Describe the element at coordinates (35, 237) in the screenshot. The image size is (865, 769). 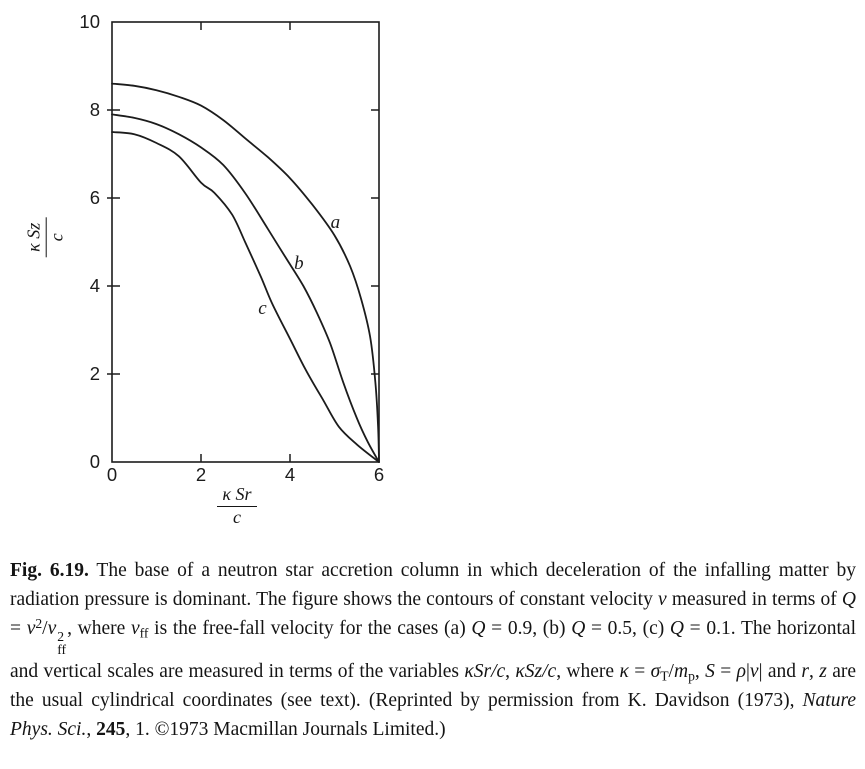
I see `y-axis-label-numerator: κ Sz` at that location.